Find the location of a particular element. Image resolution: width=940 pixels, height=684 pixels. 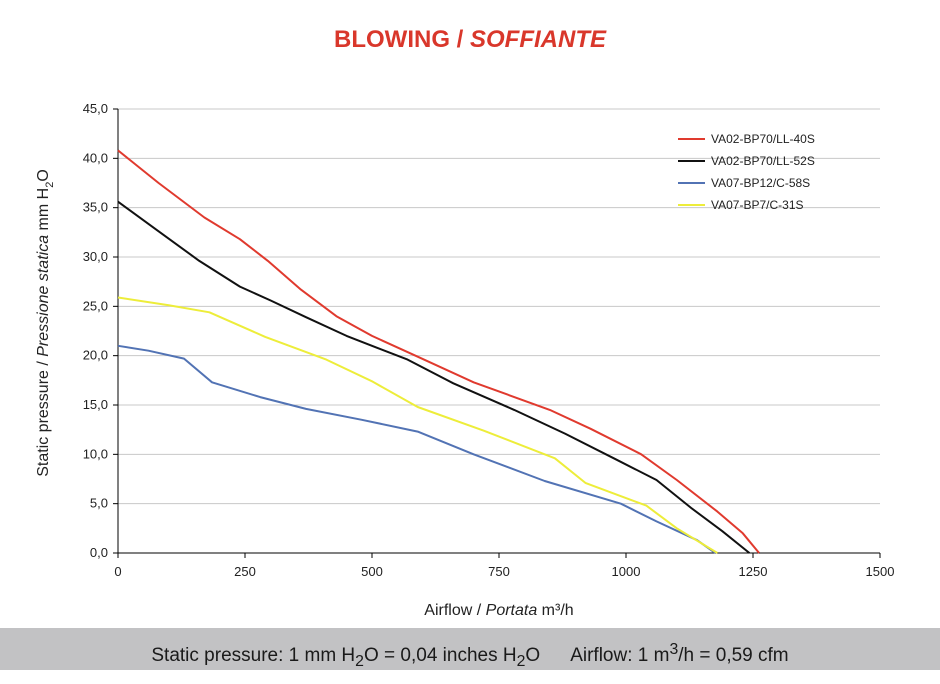

y-tick-label: 0,0 is located at coordinates (99, 552).